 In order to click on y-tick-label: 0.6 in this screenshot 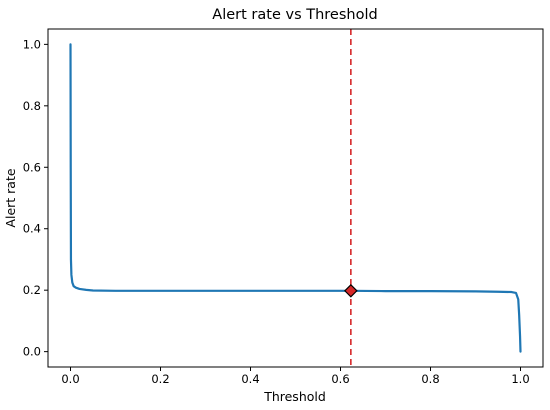, I will do `click(32, 167)`.